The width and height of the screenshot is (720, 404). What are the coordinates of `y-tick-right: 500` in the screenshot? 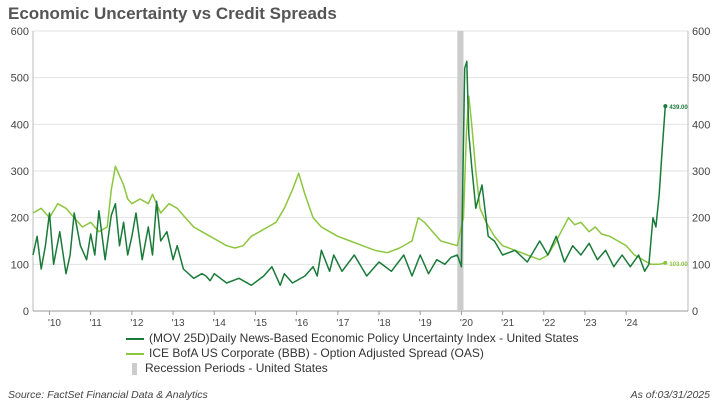 It's located at (701, 79).